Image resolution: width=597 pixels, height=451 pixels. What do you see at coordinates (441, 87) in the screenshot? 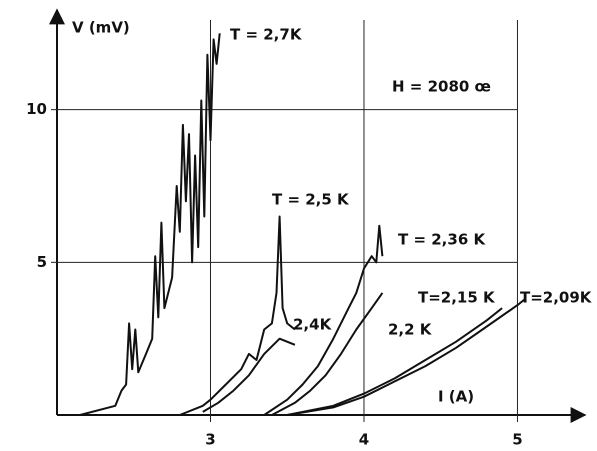
I see `annotation: H = 2080 œ` at bounding box center [441, 87].